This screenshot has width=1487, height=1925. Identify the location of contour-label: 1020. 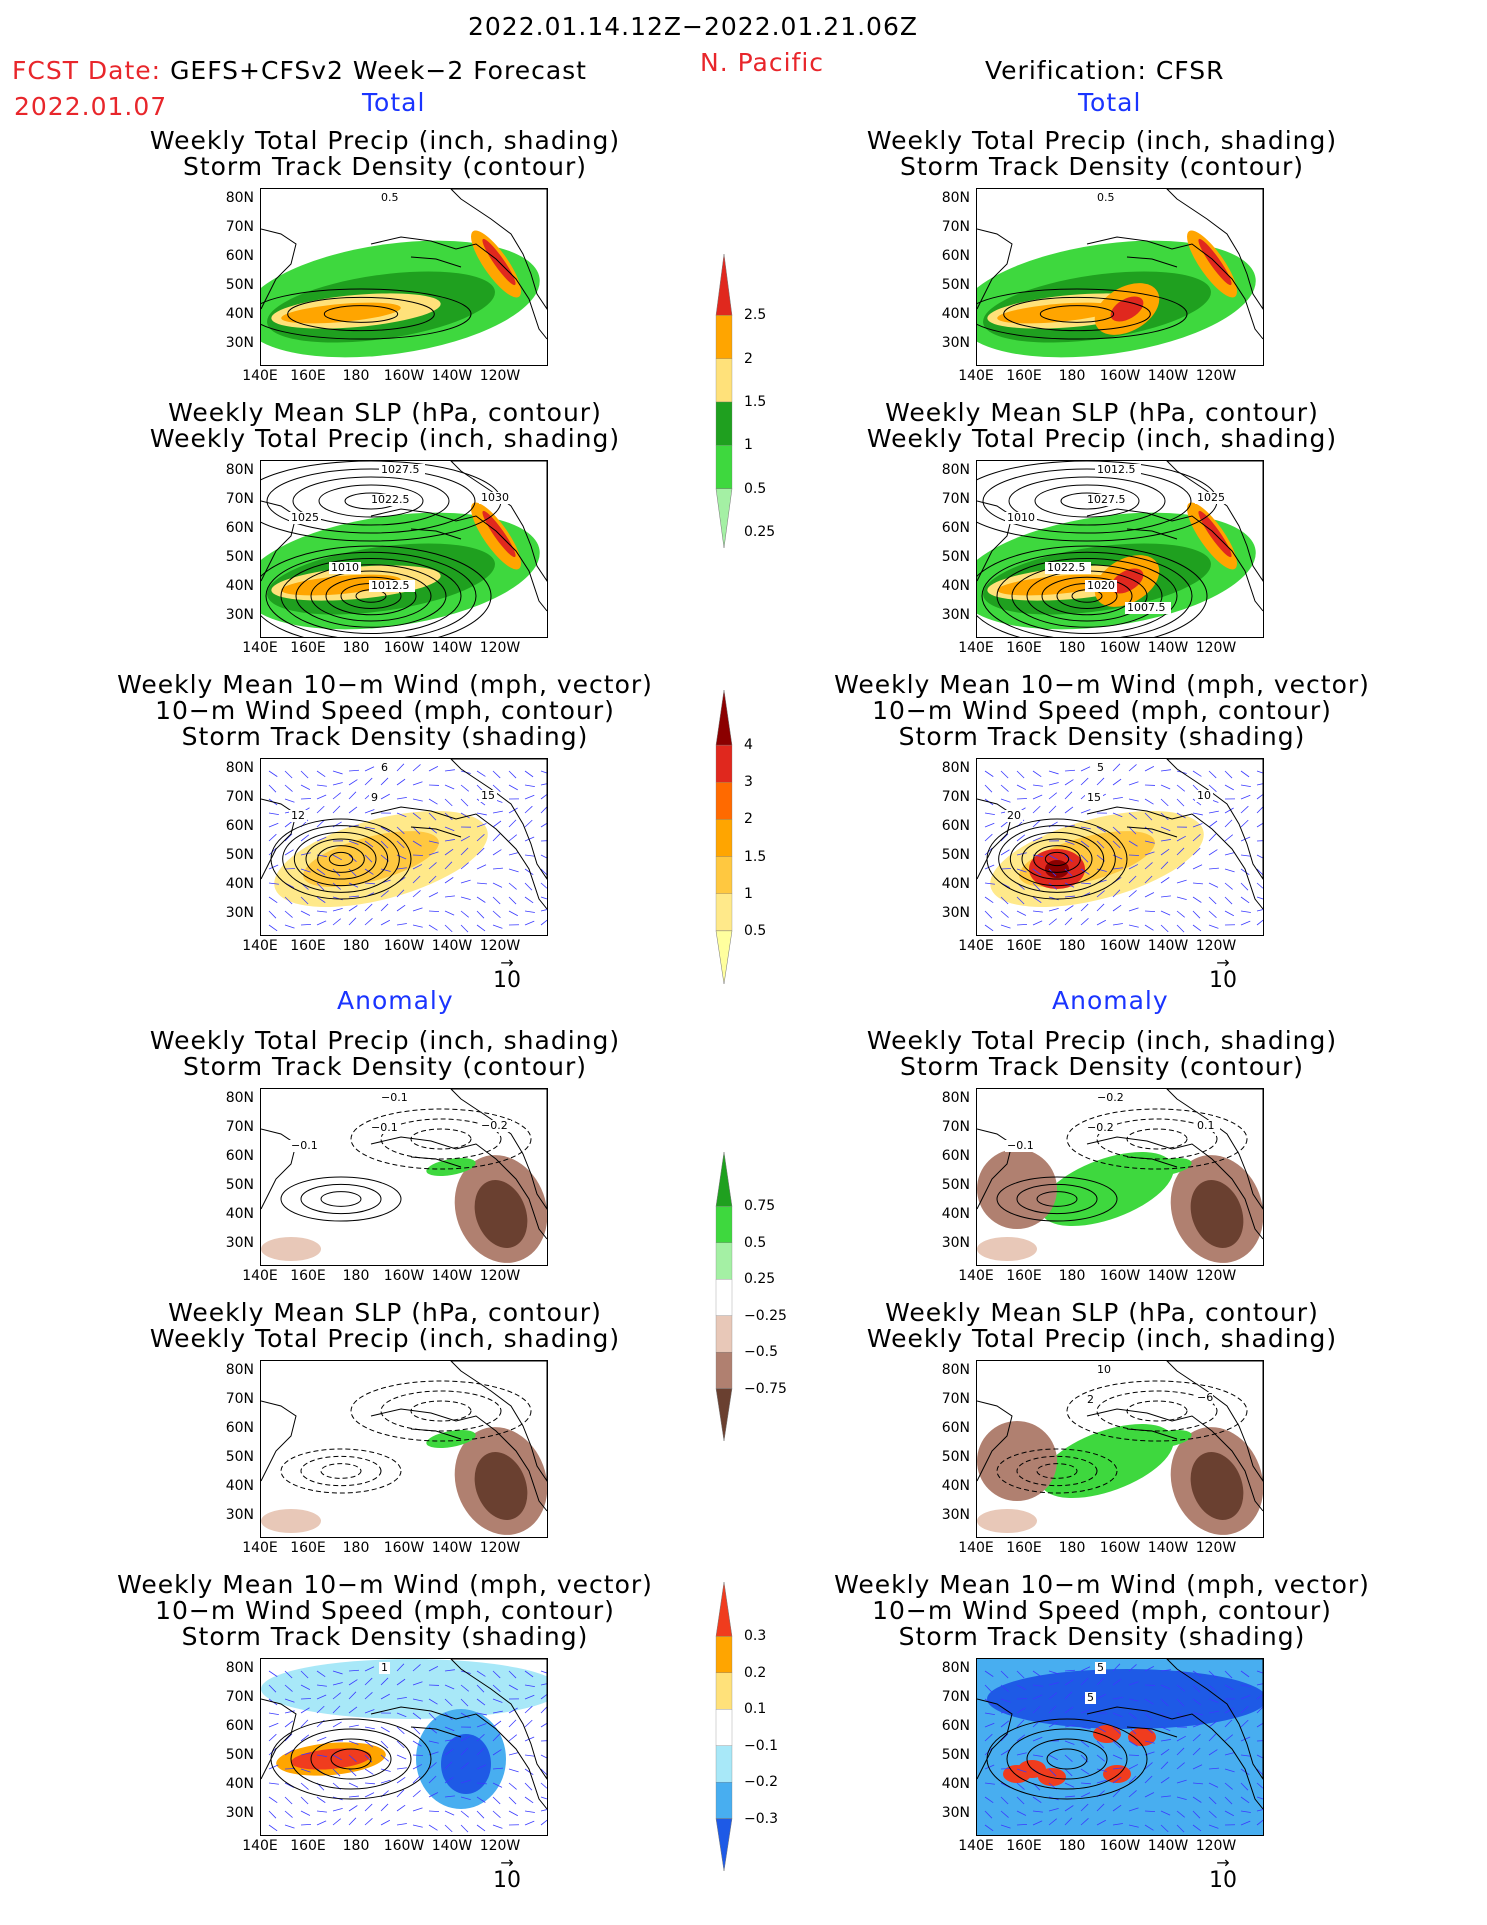
(1101, 585).